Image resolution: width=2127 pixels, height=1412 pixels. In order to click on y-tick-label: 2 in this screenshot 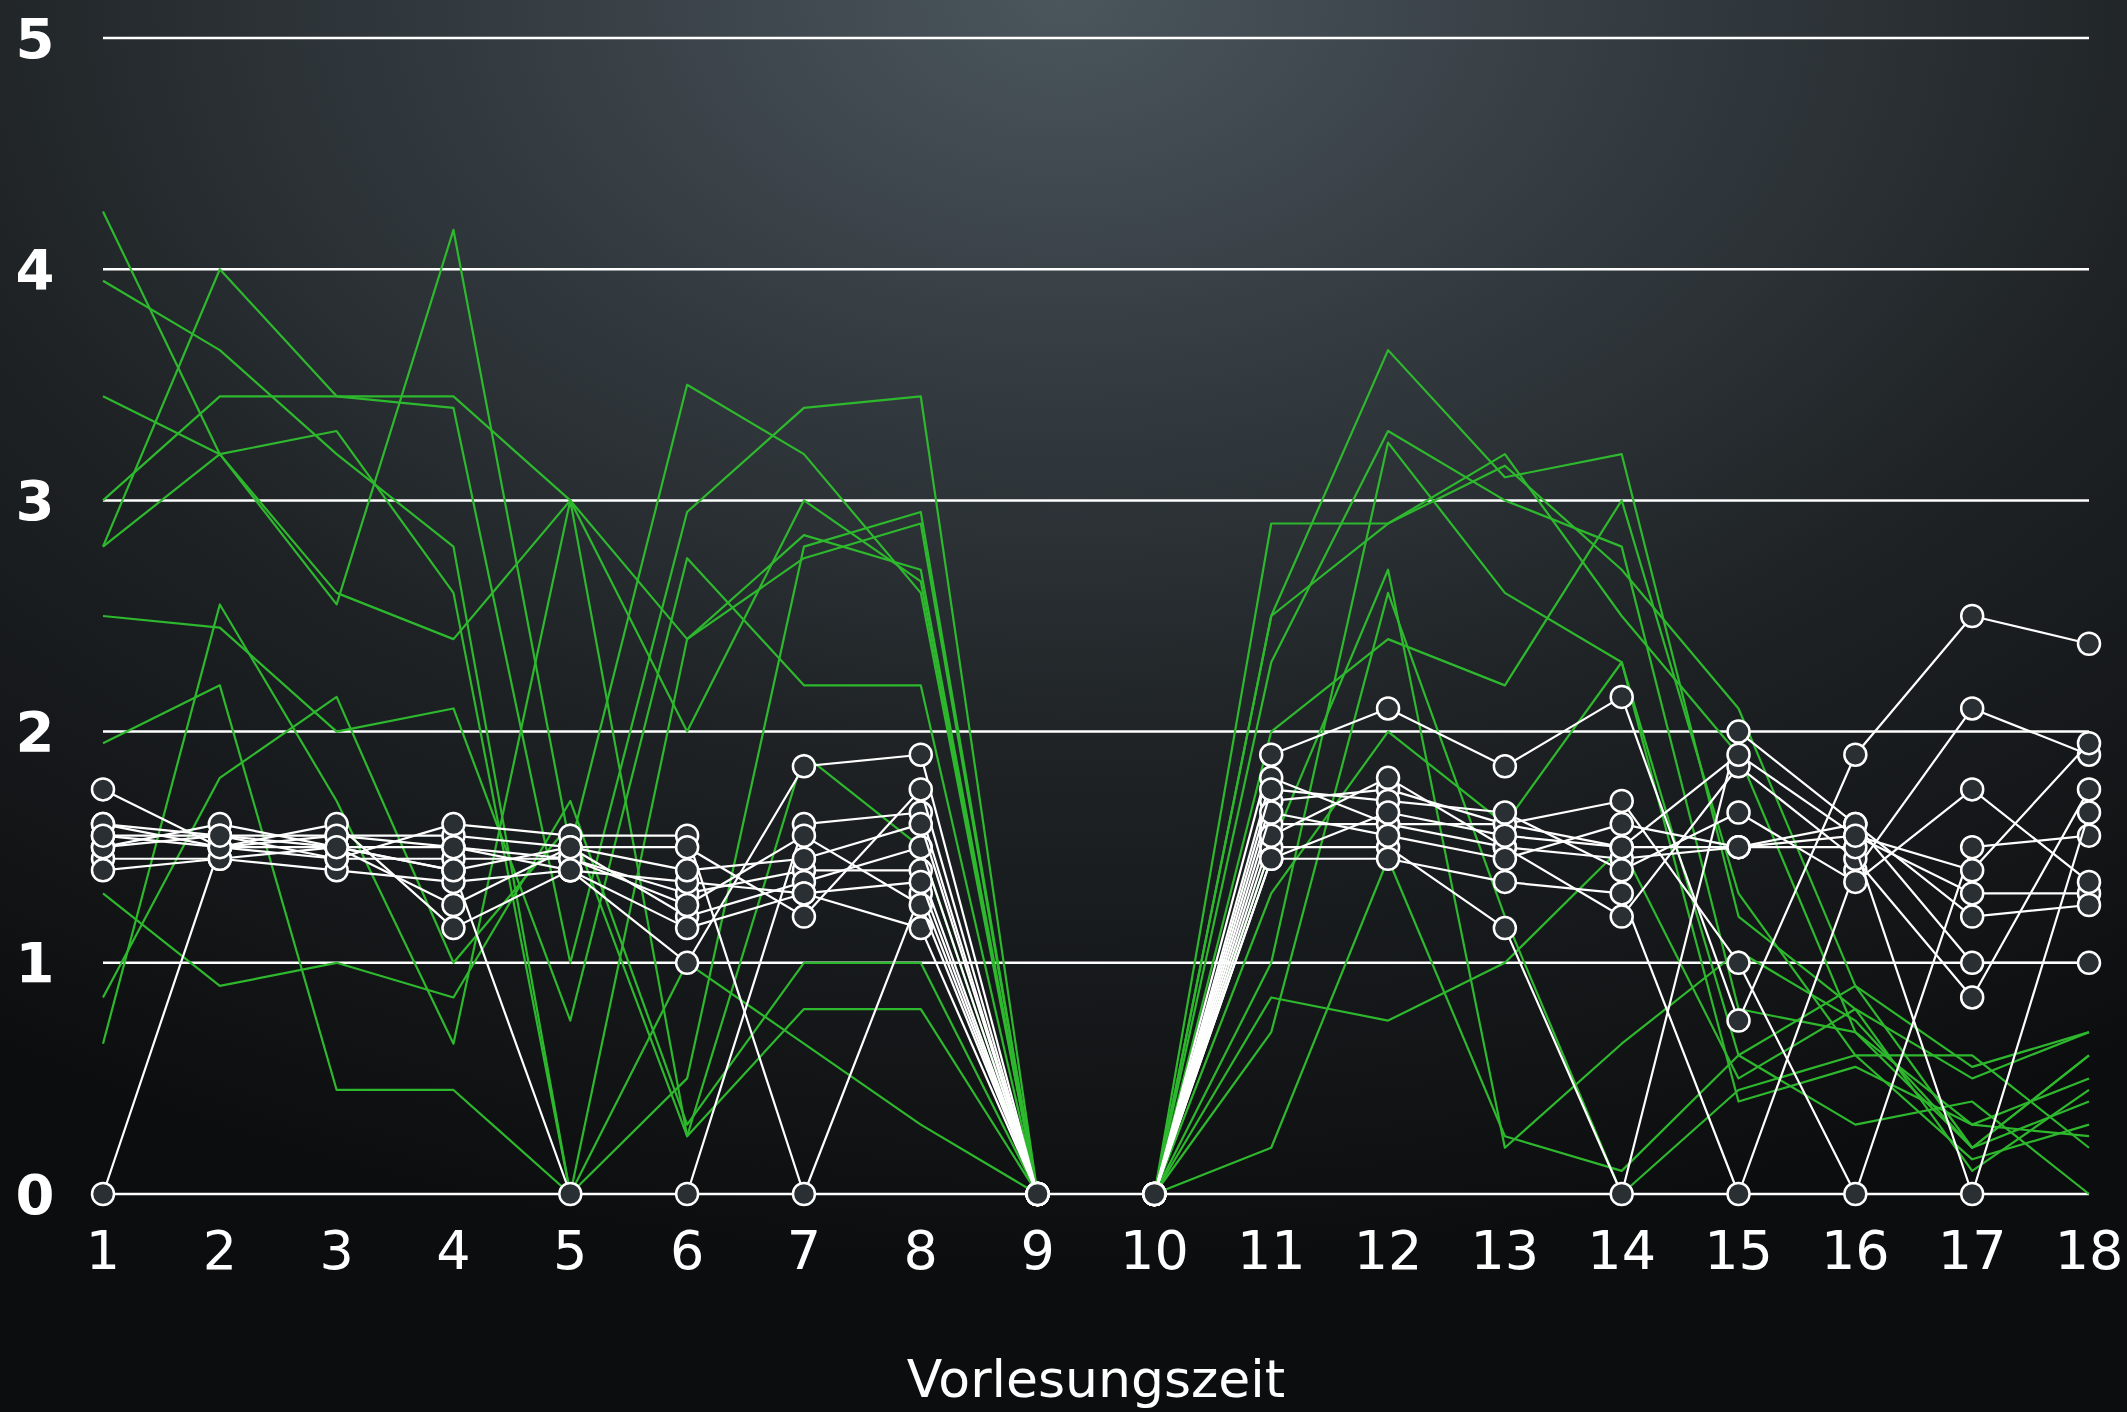, I will do `click(35, 732)`.